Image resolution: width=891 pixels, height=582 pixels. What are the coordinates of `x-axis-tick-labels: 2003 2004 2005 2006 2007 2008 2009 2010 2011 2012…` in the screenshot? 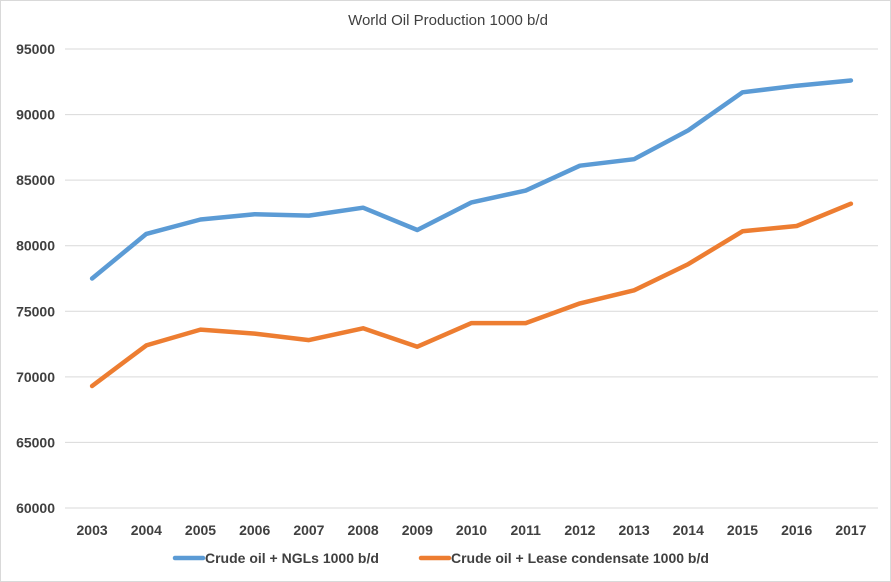 It's located at (472, 530).